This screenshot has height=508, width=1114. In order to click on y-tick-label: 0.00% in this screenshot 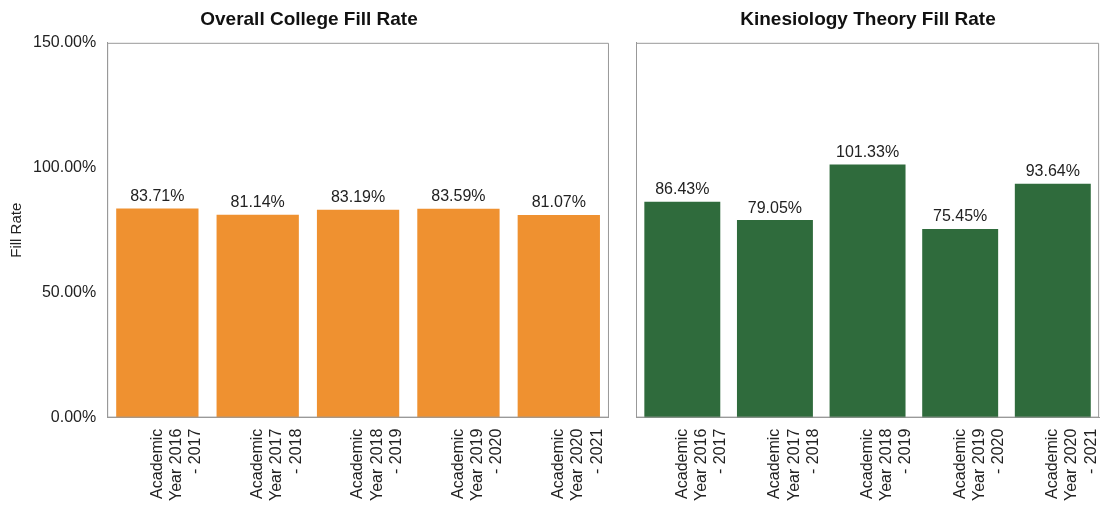, I will do `click(73, 417)`.